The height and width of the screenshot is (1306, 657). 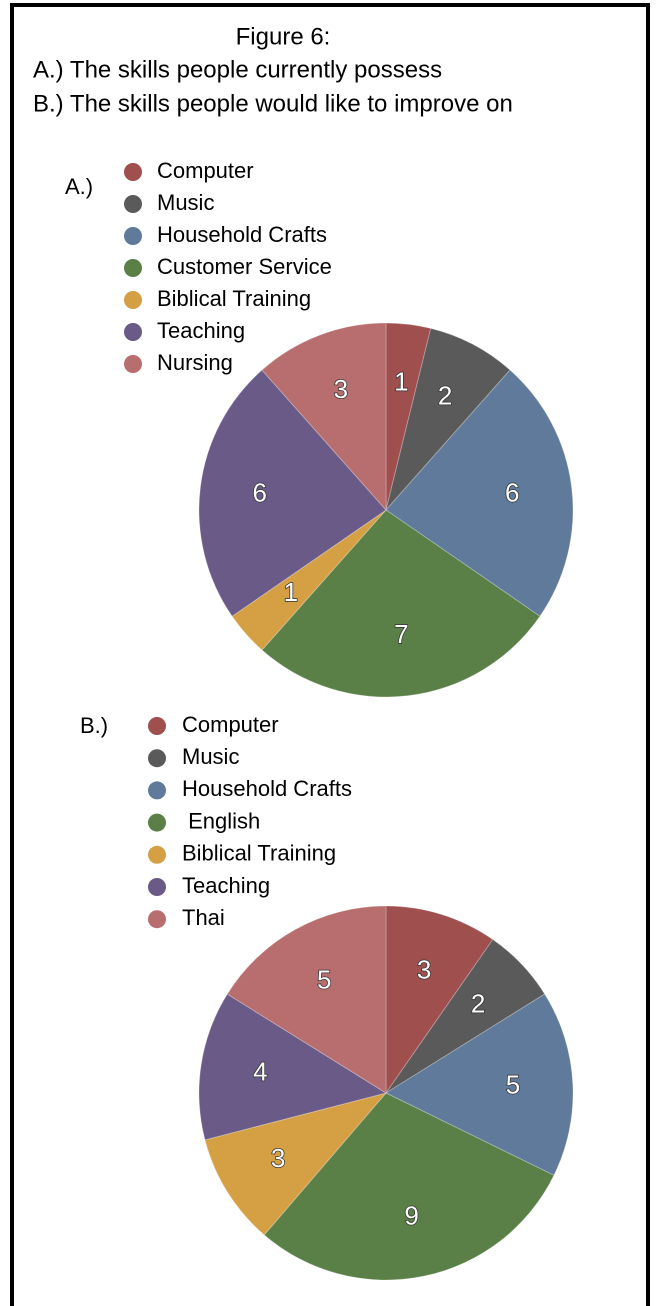 I want to click on legend-label: Customer Service, so click(x=244, y=266).